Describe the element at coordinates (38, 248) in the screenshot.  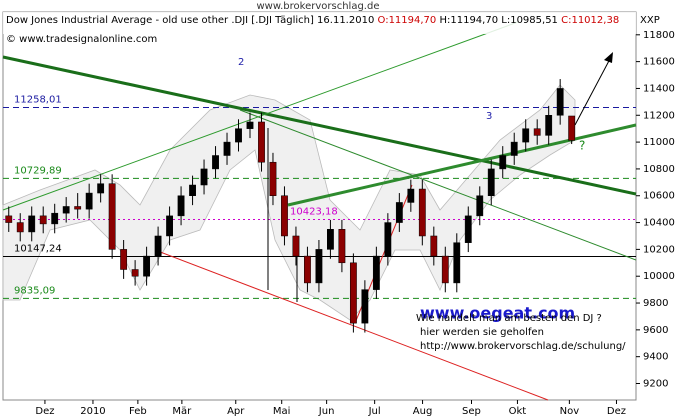
I see `level-label: 10147,24` at that location.